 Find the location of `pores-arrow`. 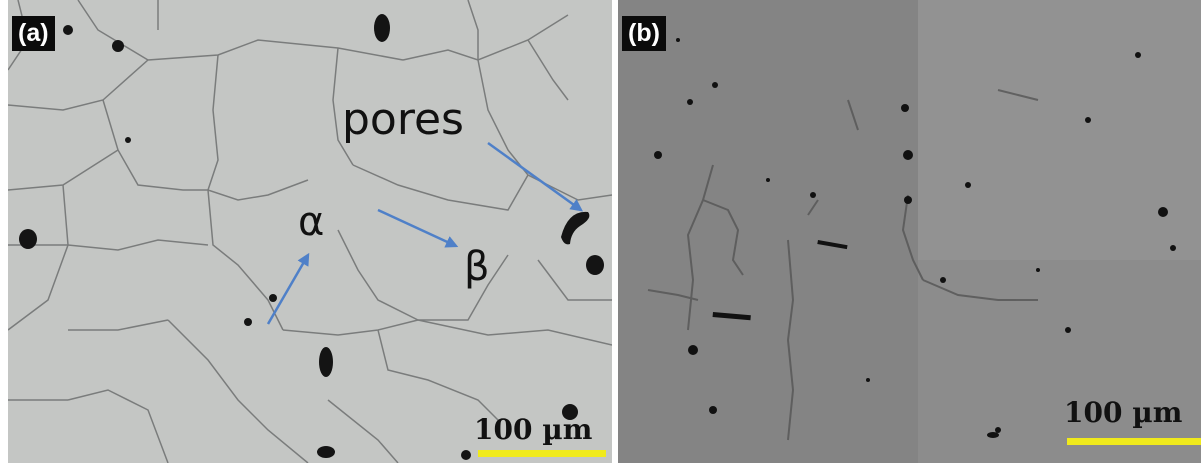

pores-arrow is located at coordinates (535, 176).